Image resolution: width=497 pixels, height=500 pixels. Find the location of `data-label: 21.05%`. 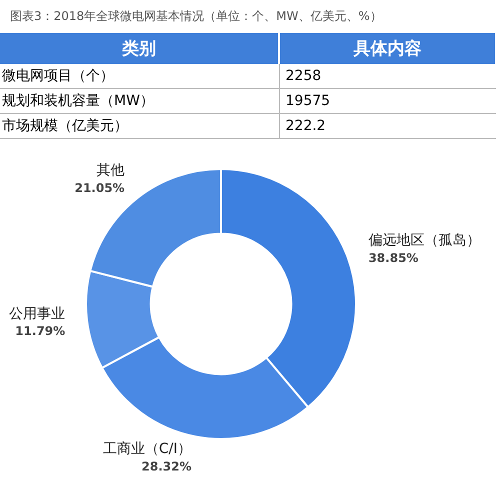

data-label: 21.05% is located at coordinates (99, 188).